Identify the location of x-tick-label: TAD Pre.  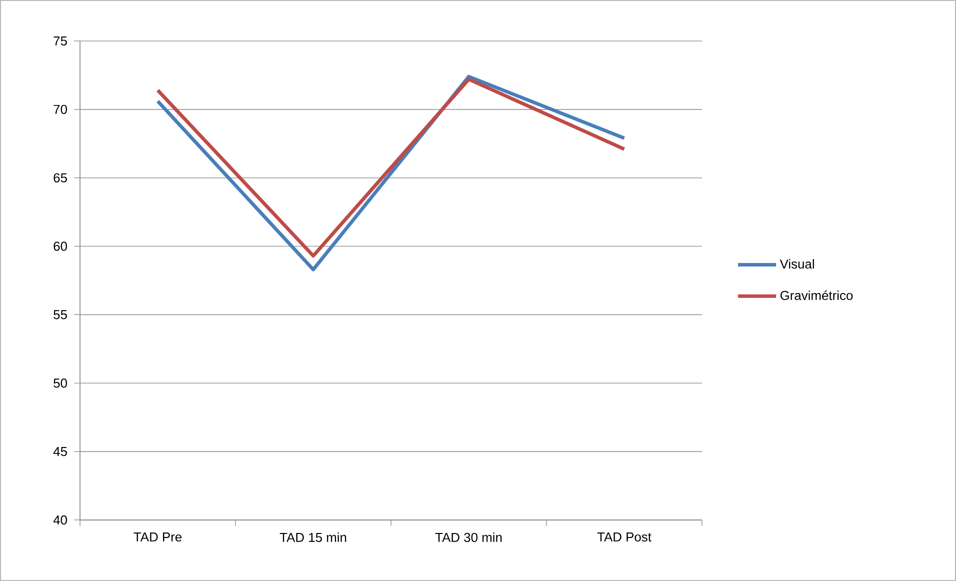
(158, 537).